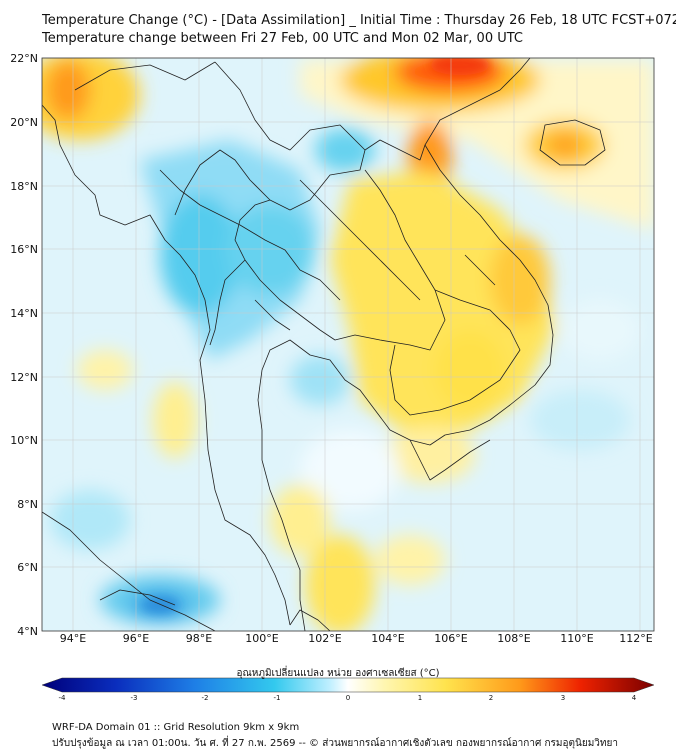  I want to click on colorbar-tick: 1, so click(420, 698).